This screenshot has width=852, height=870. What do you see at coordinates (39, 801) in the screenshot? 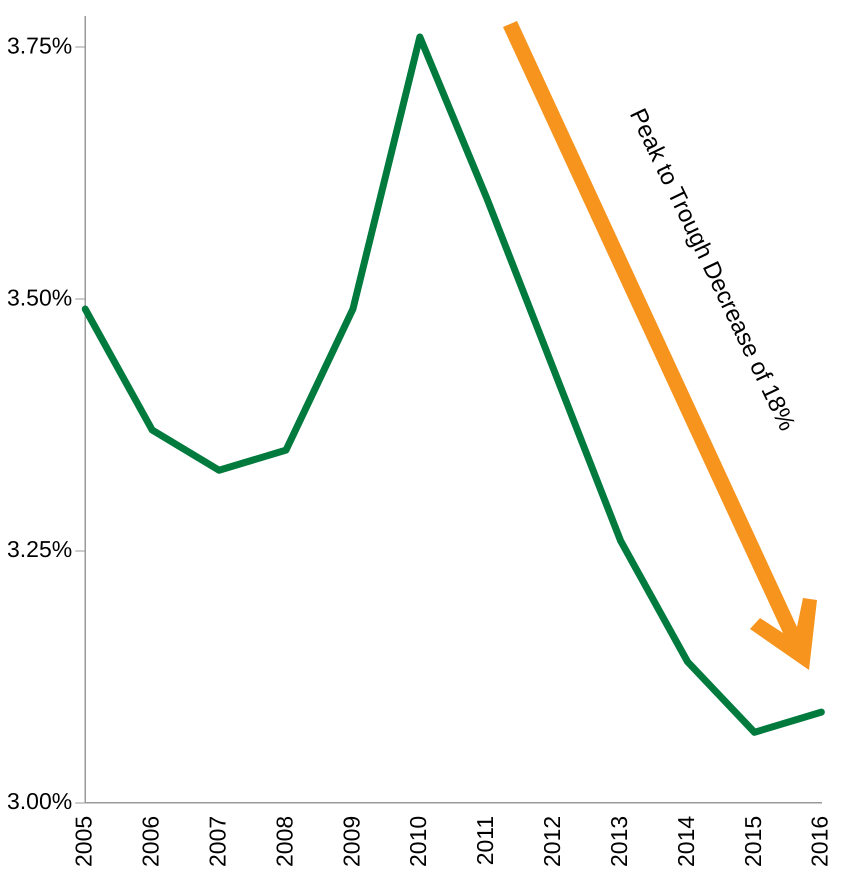
I see `y-tick-label: 3.00%` at bounding box center [39, 801].